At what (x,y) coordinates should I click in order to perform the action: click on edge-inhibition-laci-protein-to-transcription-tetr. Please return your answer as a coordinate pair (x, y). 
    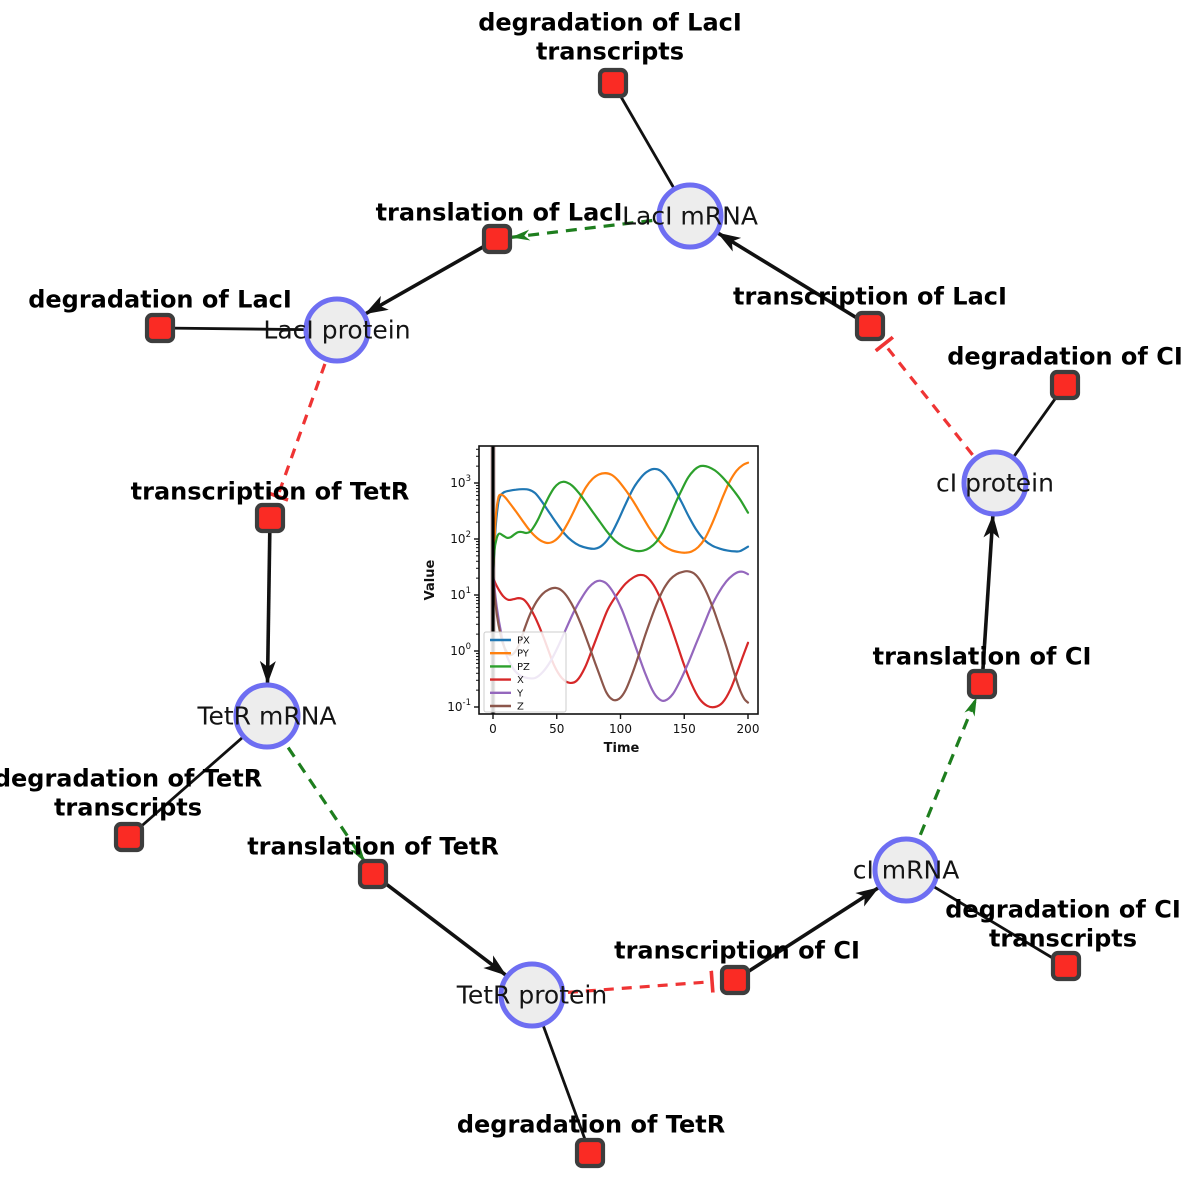
    Looking at the image, I should click on (302, 415).